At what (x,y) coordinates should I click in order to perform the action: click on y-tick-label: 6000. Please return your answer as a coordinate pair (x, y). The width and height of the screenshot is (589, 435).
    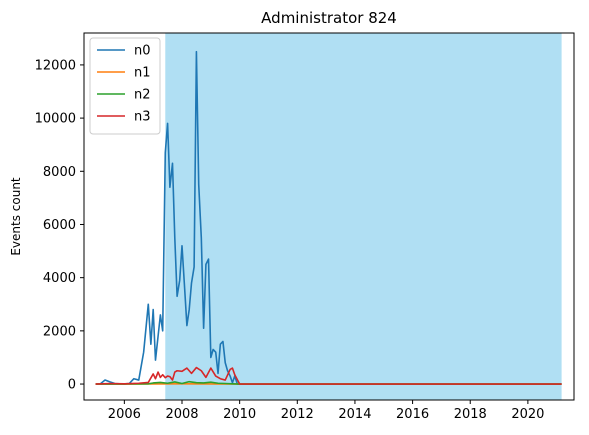
    Looking at the image, I should click on (59, 225).